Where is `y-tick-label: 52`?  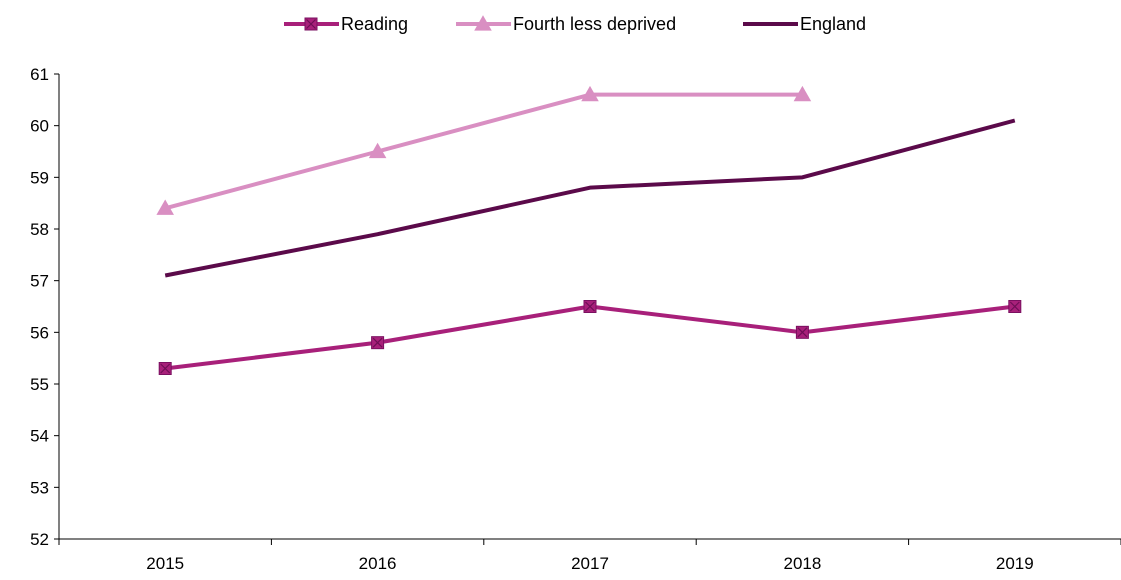
y-tick-label: 52 is located at coordinates (39, 539).